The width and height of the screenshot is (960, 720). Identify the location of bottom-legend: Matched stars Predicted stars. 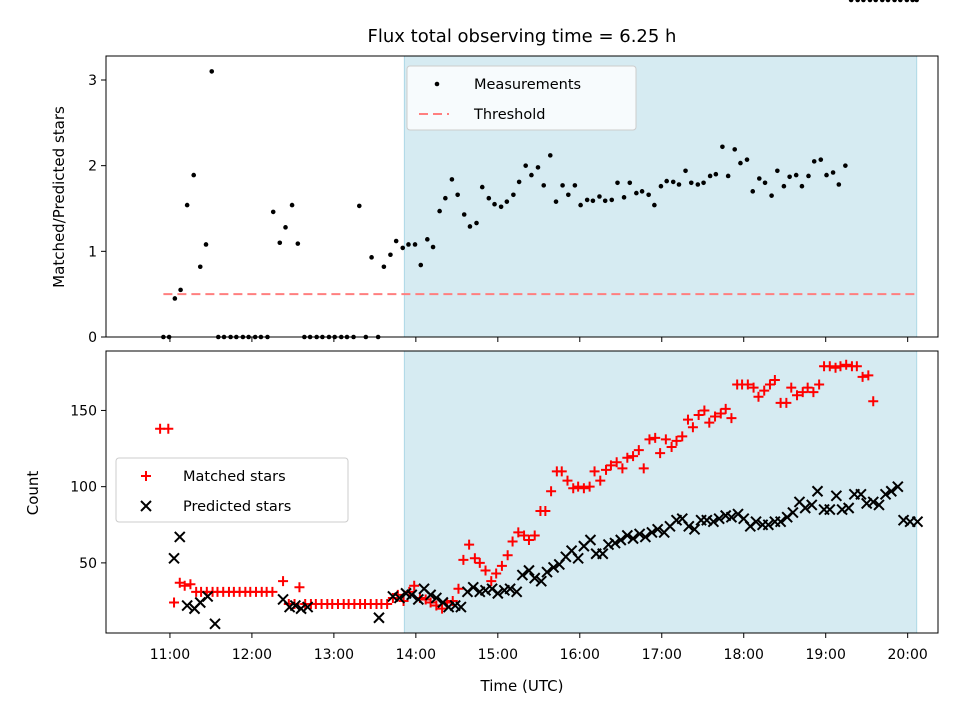
(232, 490).